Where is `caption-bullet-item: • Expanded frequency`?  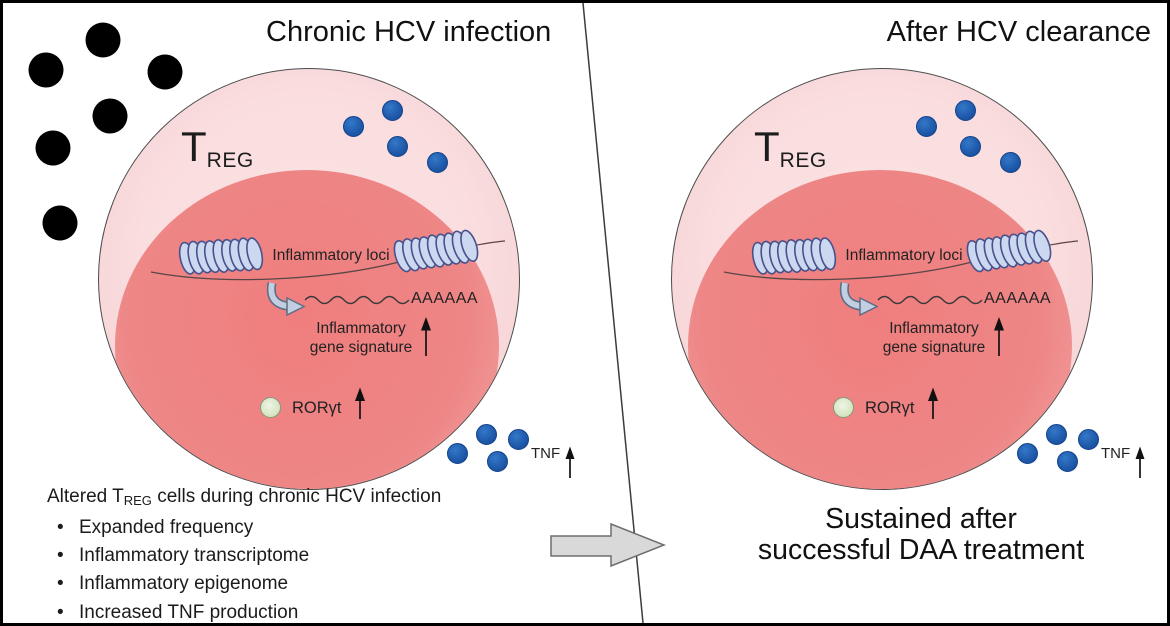
caption-bullet-item: • Expanded frequency is located at coordinates (155, 527).